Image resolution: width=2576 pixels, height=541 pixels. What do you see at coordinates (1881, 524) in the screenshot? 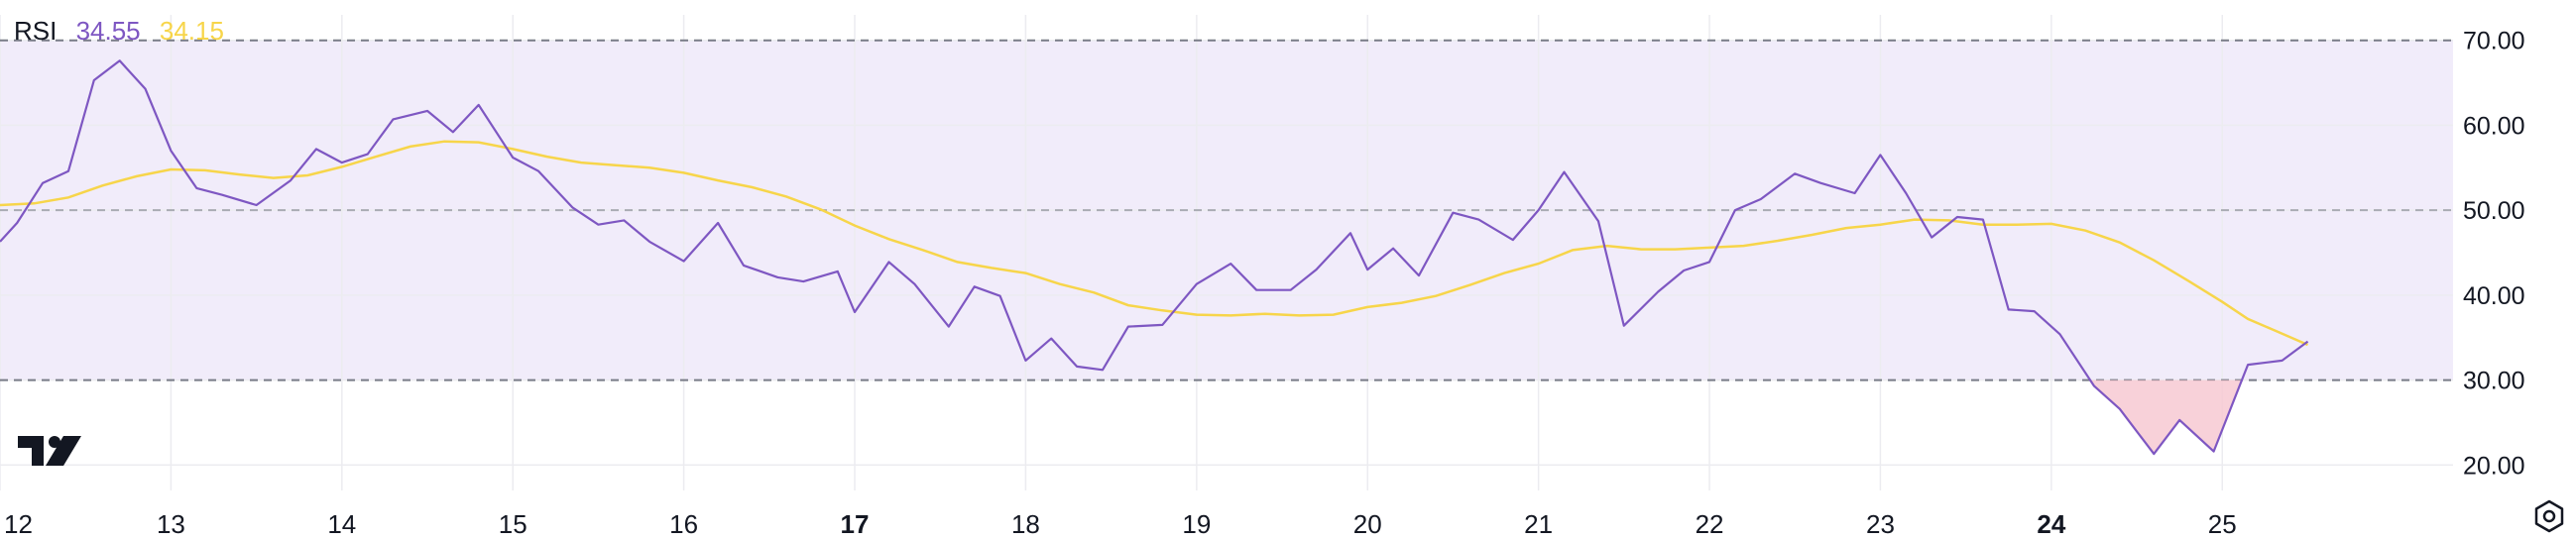
I see `x-tick-label: 23` at bounding box center [1881, 524].